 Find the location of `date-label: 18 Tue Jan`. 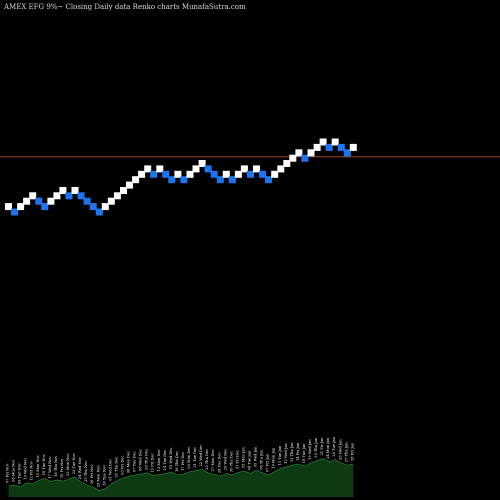

date-label: 18 Tue Jan is located at coordinates (304, 453).